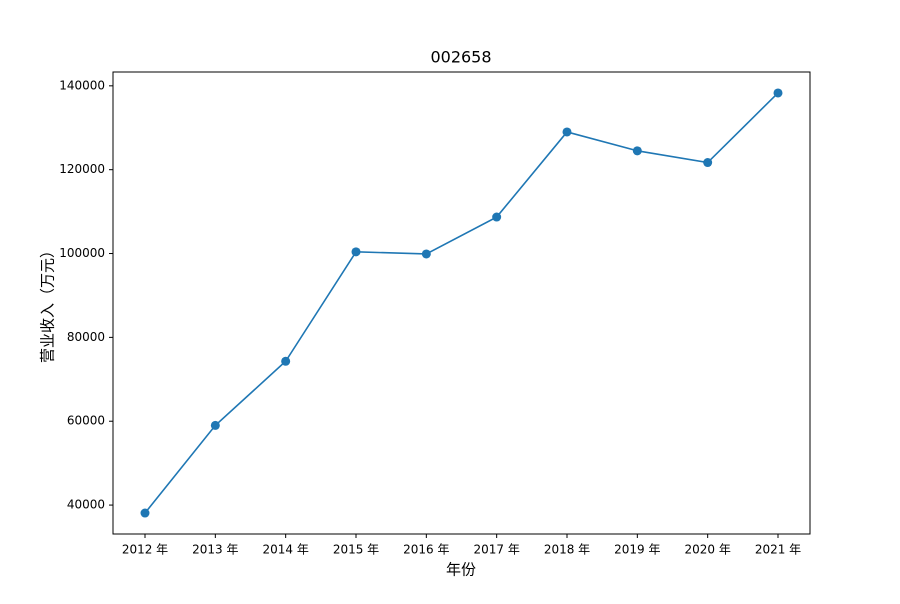 This screenshot has width=900, height=604. What do you see at coordinates (460, 57) in the screenshot?
I see `chart-title: 002658` at bounding box center [460, 57].